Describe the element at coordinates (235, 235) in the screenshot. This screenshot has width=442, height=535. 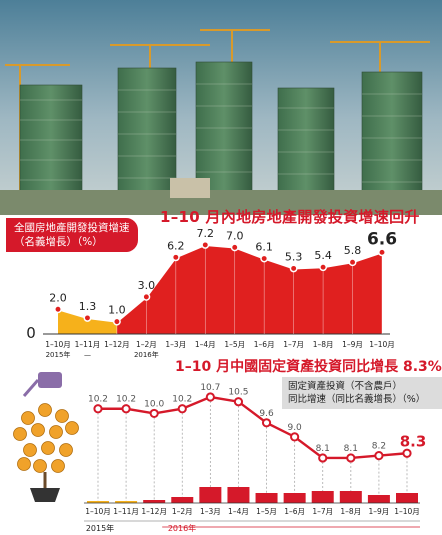
I see `data-label: 7.0` at that location.